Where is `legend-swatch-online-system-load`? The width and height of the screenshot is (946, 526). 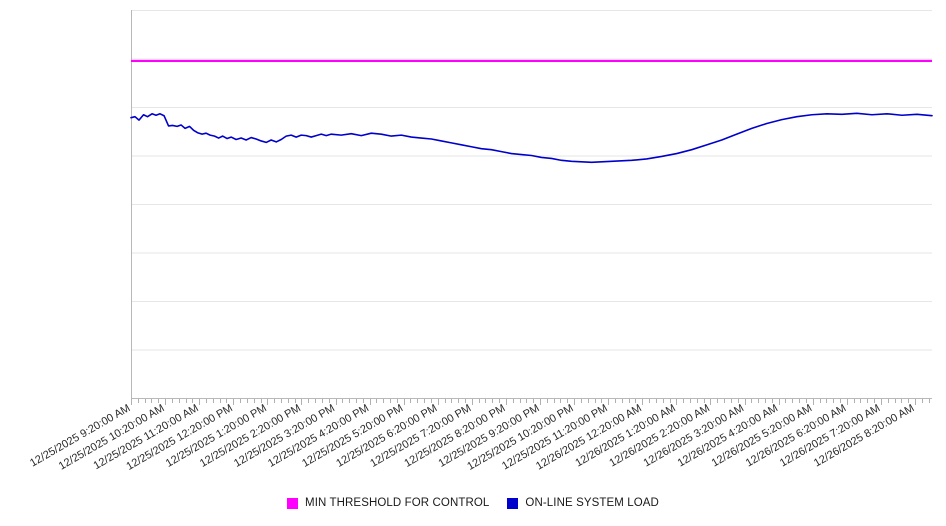
legend-swatch-online-system-load is located at coordinates (513, 503).